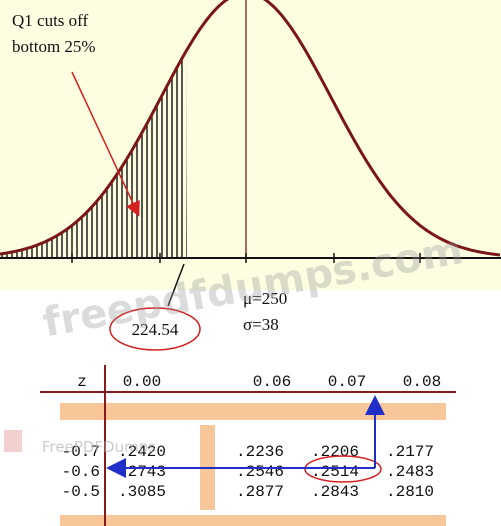 This screenshot has height=526, width=501. What do you see at coordinates (410, 452) in the screenshot?
I see `table-cell: .2177` at bounding box center [410, 452].